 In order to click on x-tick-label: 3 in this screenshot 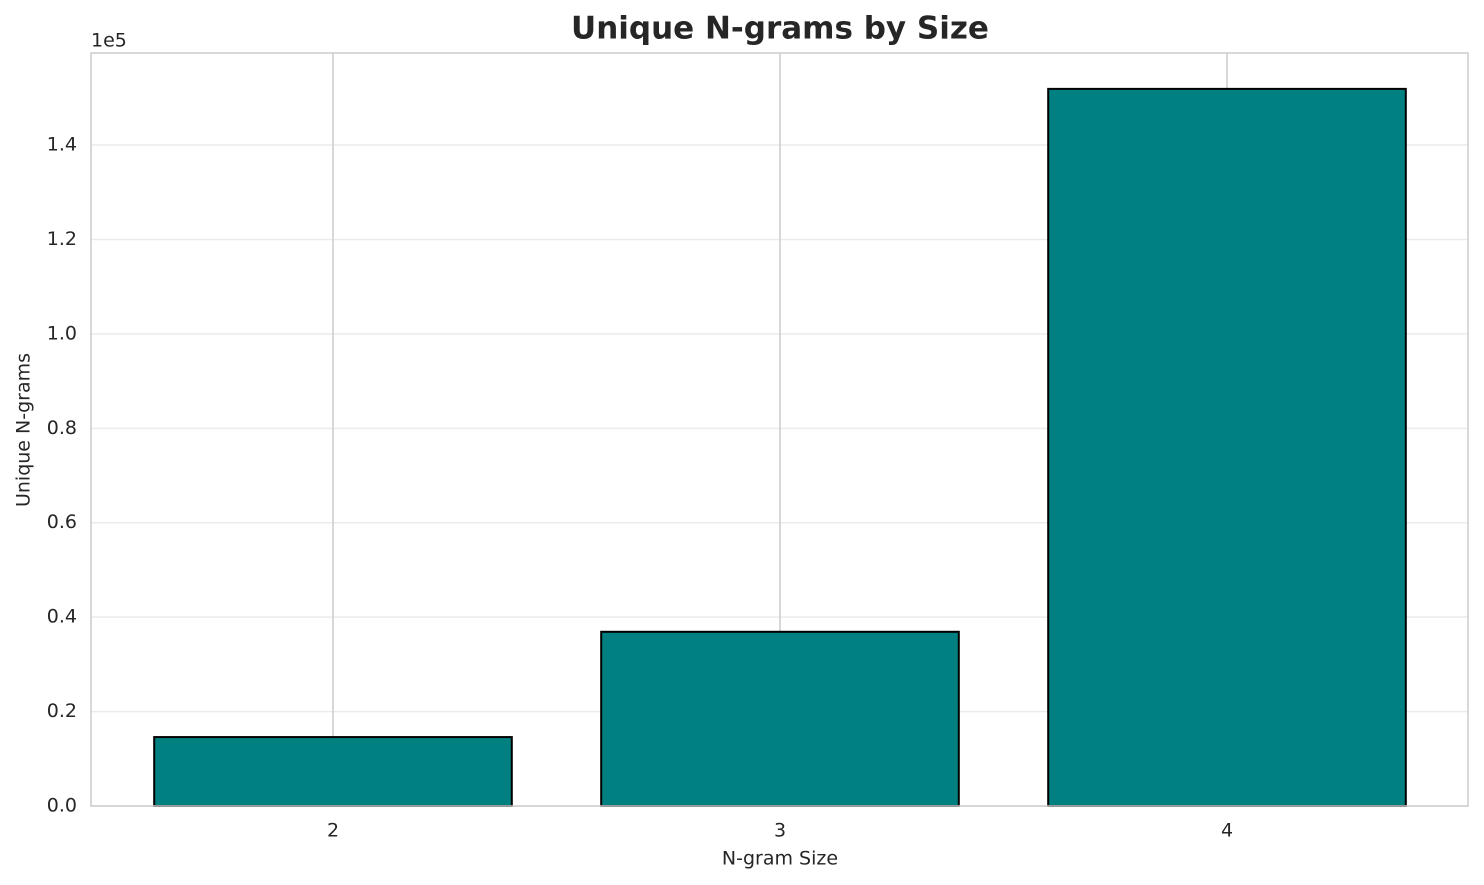, I will do `click(780, 831)`.